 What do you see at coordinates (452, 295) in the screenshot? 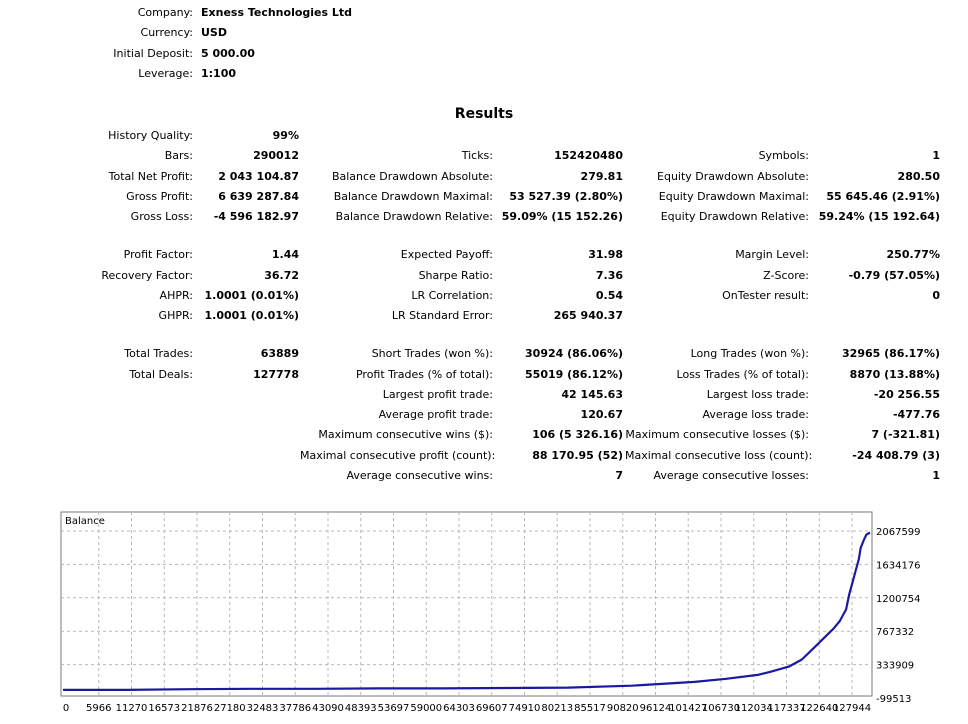
I see `stat-label: LR Correlation:` at bounding box center [452, 295].